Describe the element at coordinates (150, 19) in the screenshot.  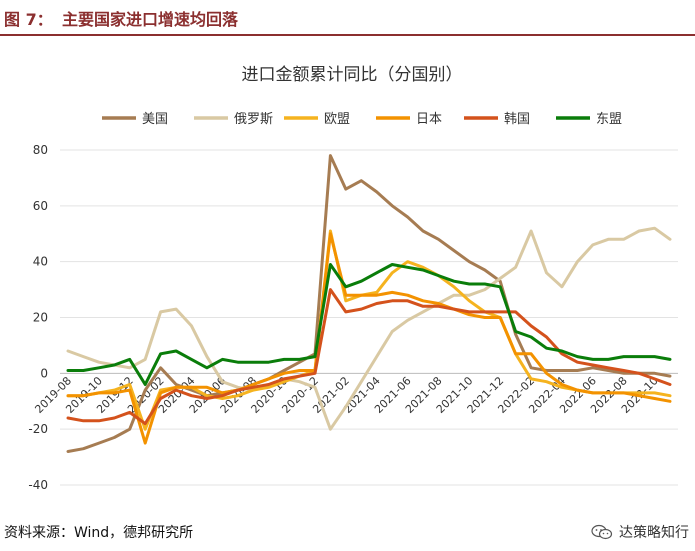
I see `figure-title: 主要国家进口增速均回落` at that location.